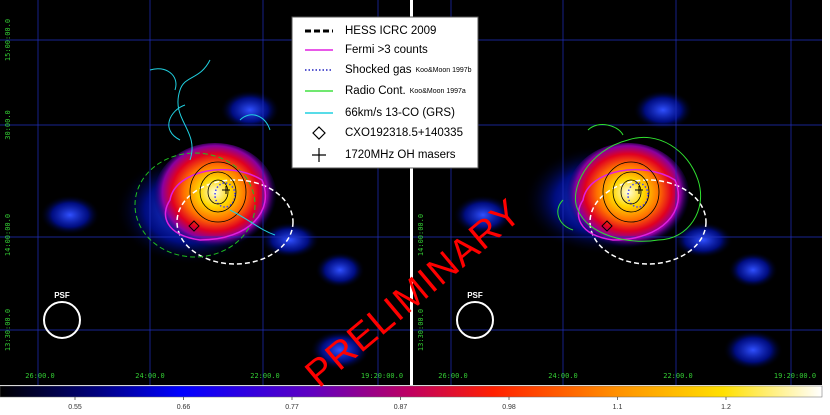 This screenshot has height=415, width=830. Describe the element at coordinates (411, 391) in the screenshot. I see `colorbar` at that location.